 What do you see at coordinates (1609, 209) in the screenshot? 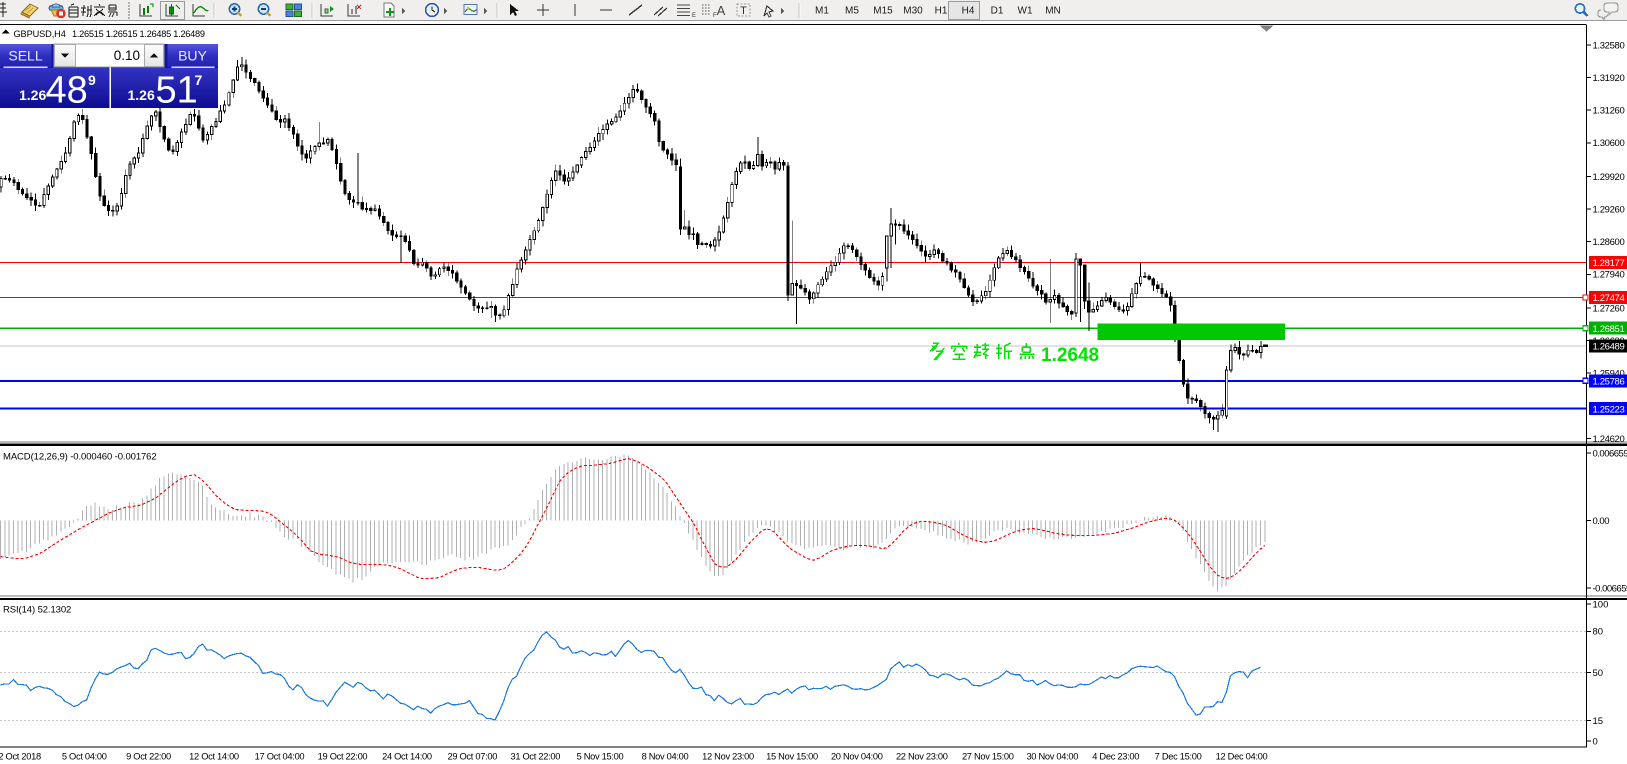
I see `svg-text: 1.29260` at bounding box center [1609, 209].